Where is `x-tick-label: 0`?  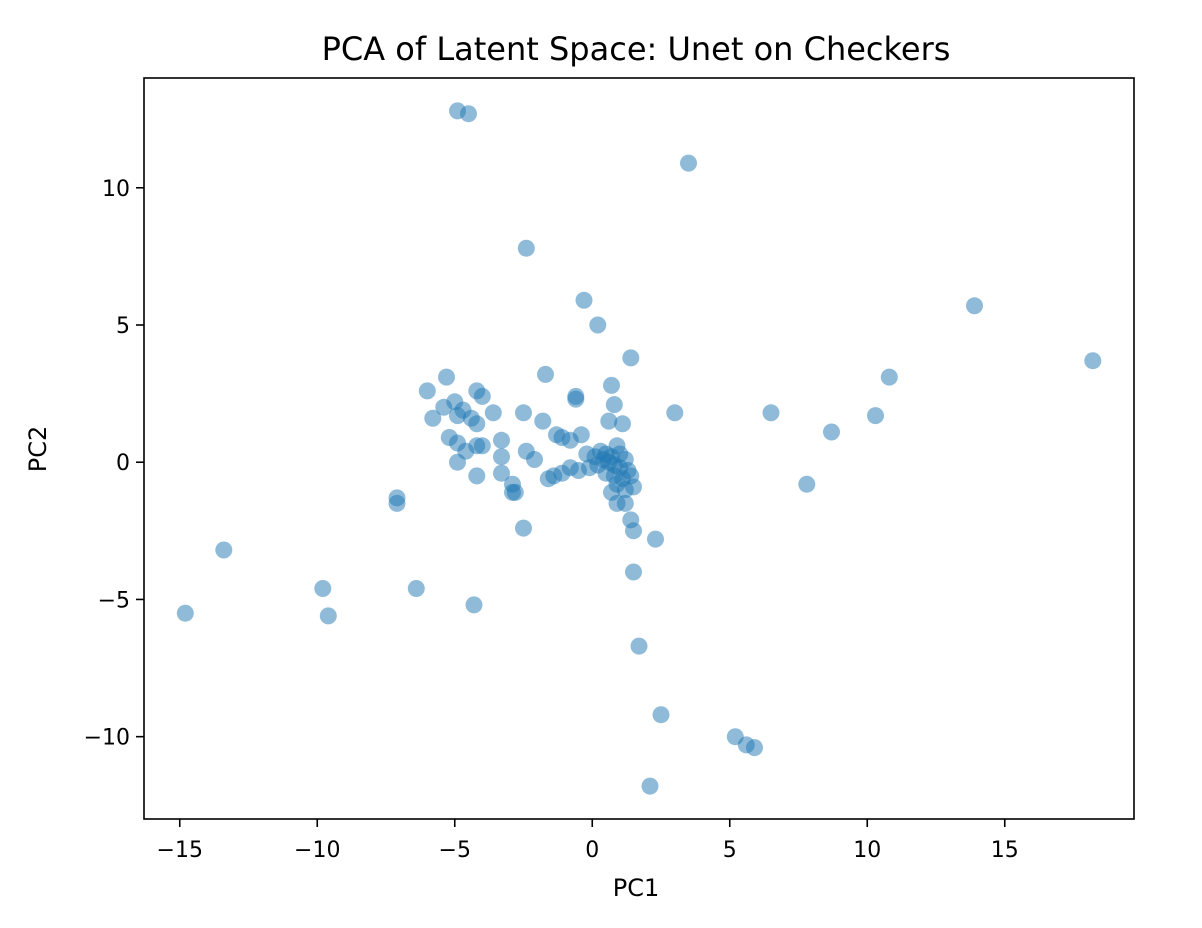
x-tick-label: 0 is located at coordinates (592, 850).